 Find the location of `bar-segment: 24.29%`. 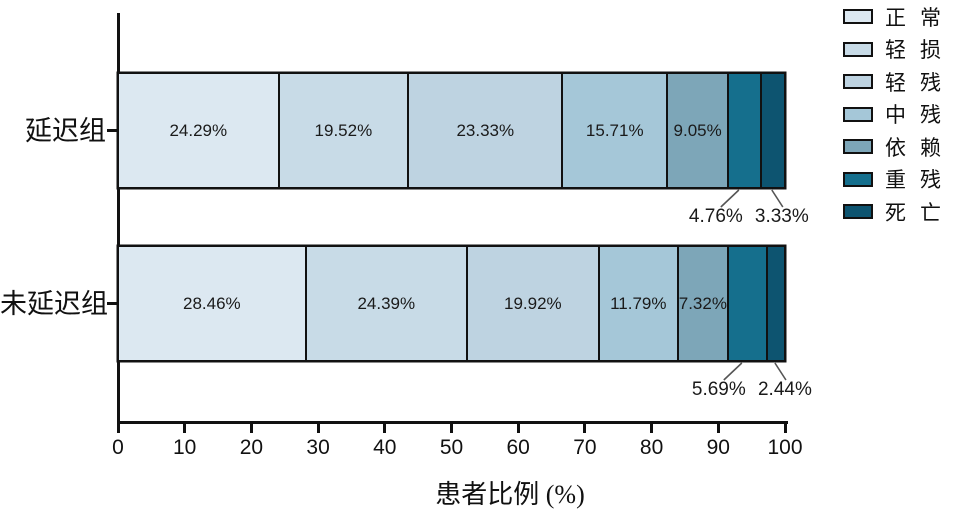

bar-segment: 24.29% is located at coordinates (198, 130).